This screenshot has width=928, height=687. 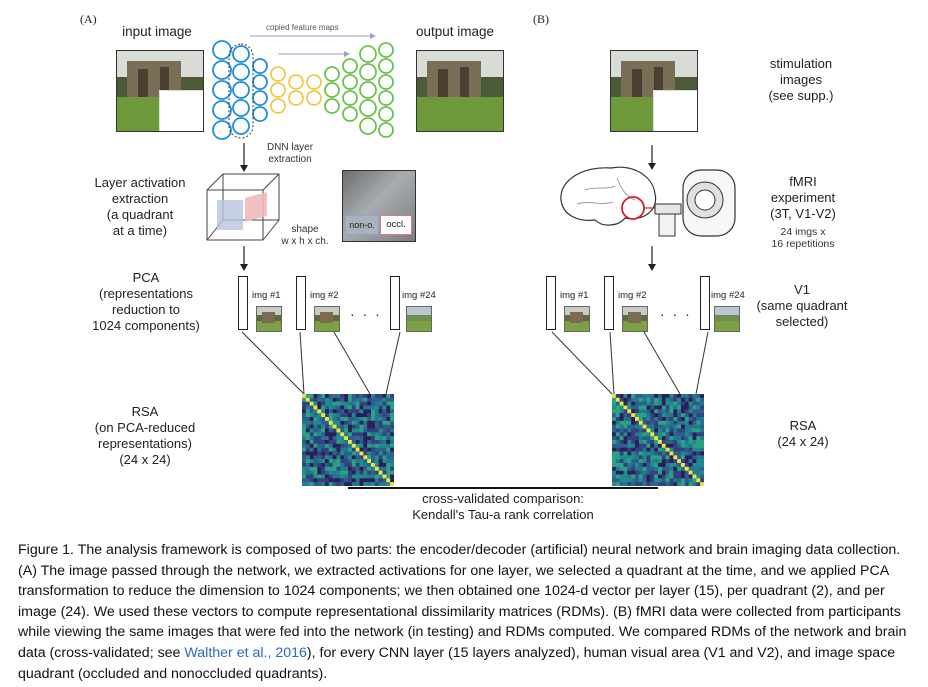 What do you see at coordinates (368, 126) in the screenshot?
I see `network-node` at bounding box center [368, 126].